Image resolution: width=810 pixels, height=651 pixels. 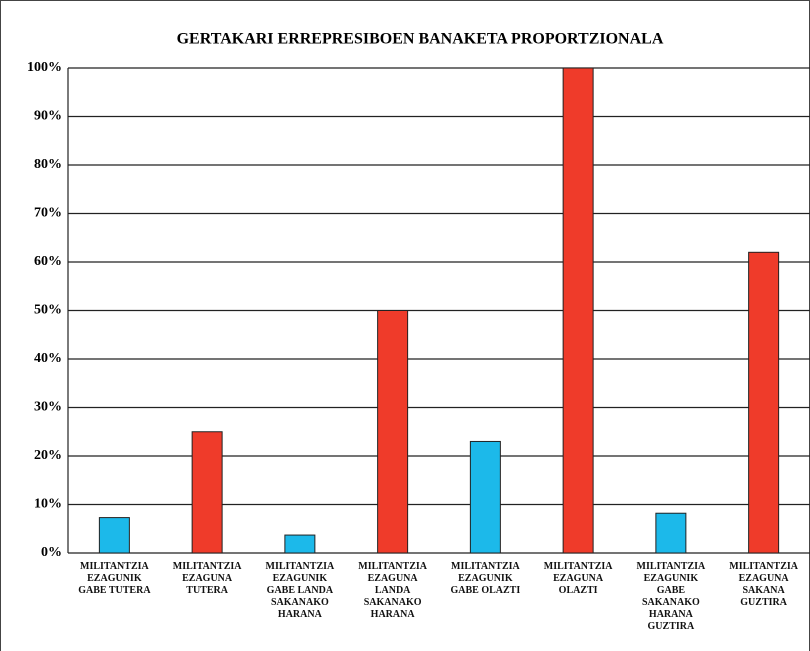 What do you see at coordinates (48, 504) in the screenshot?
I see `y-tick-label: 10%` at bounding box center [48, 504].